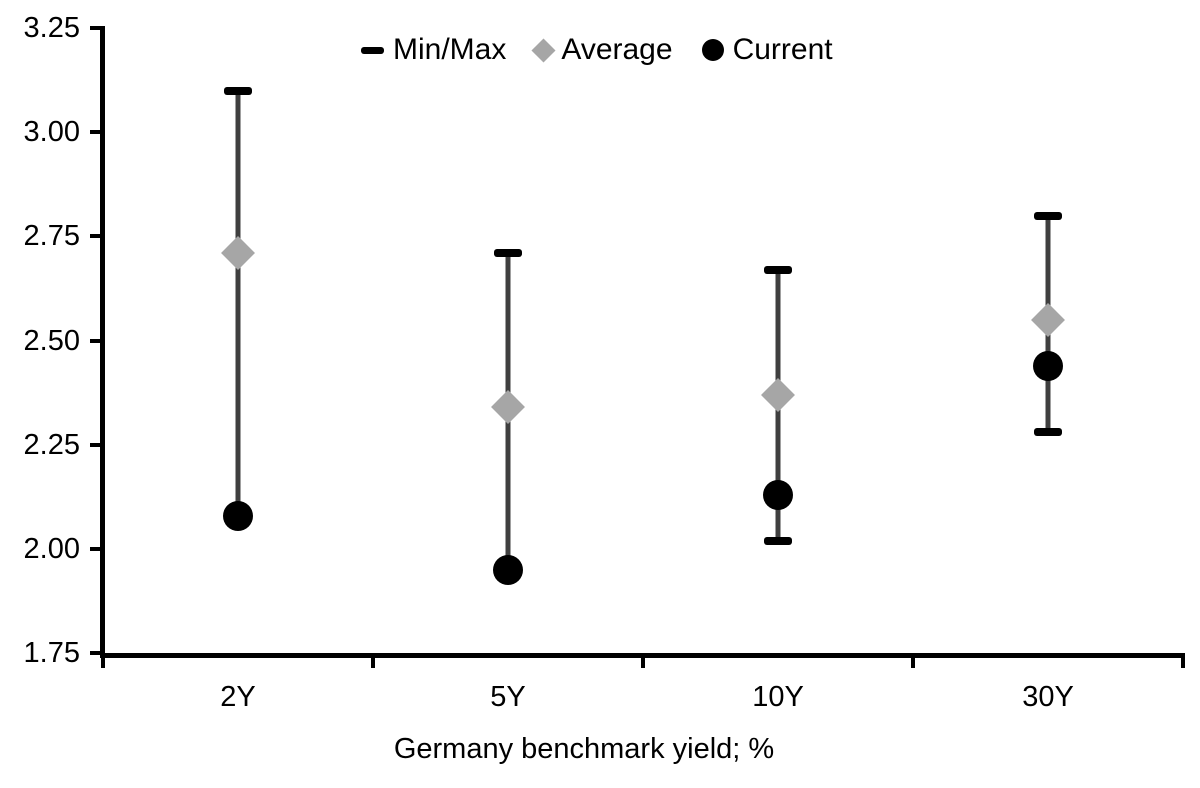 The image size is (1200, 788). Describe the element at coordinates (1048, 697) in the screenshot. I see `x-category-label: 30Y` at that location.